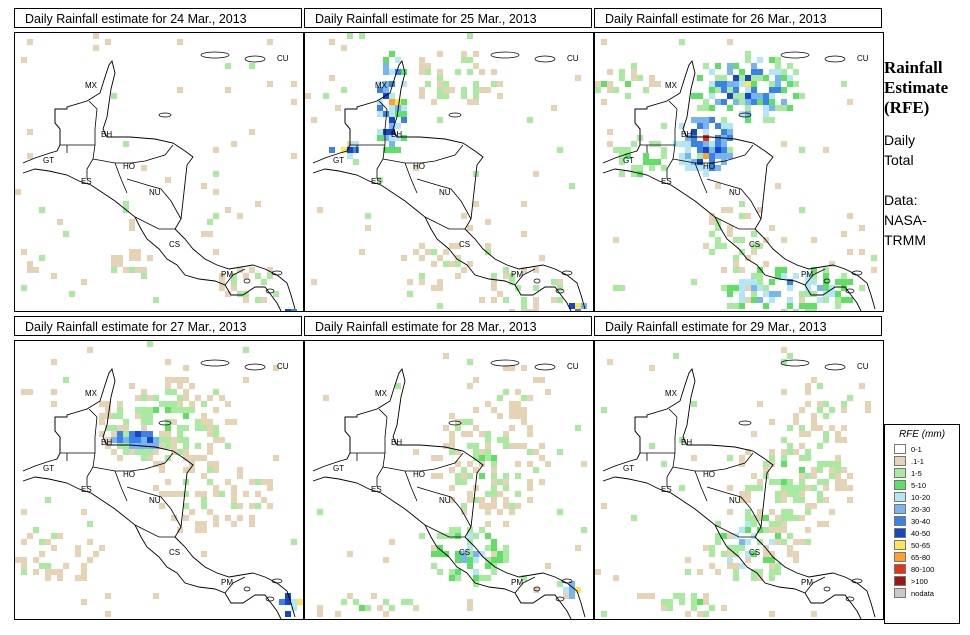  Describe the element at coordinates (926, 557) in the screenshot. I see `legend-item: 65-80` at that location.